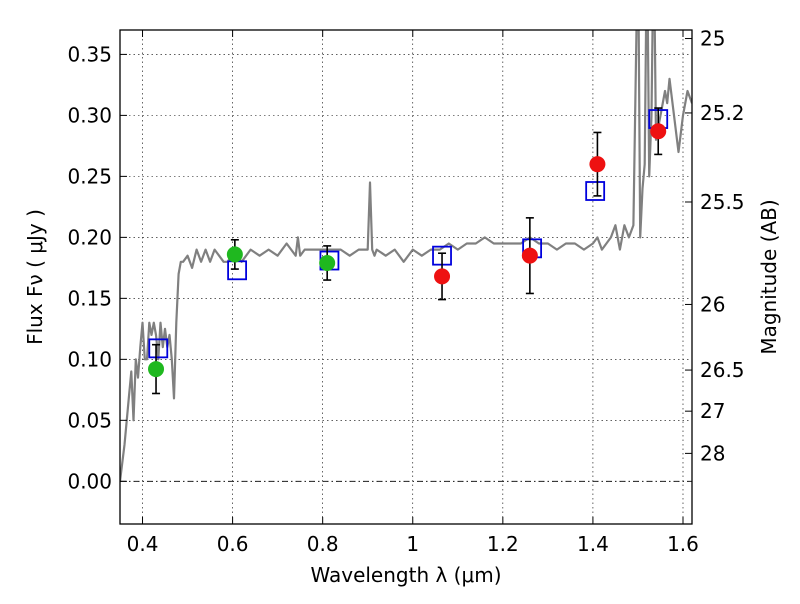  I want to click on y-tick-label: 0.20, so click(89, 237).